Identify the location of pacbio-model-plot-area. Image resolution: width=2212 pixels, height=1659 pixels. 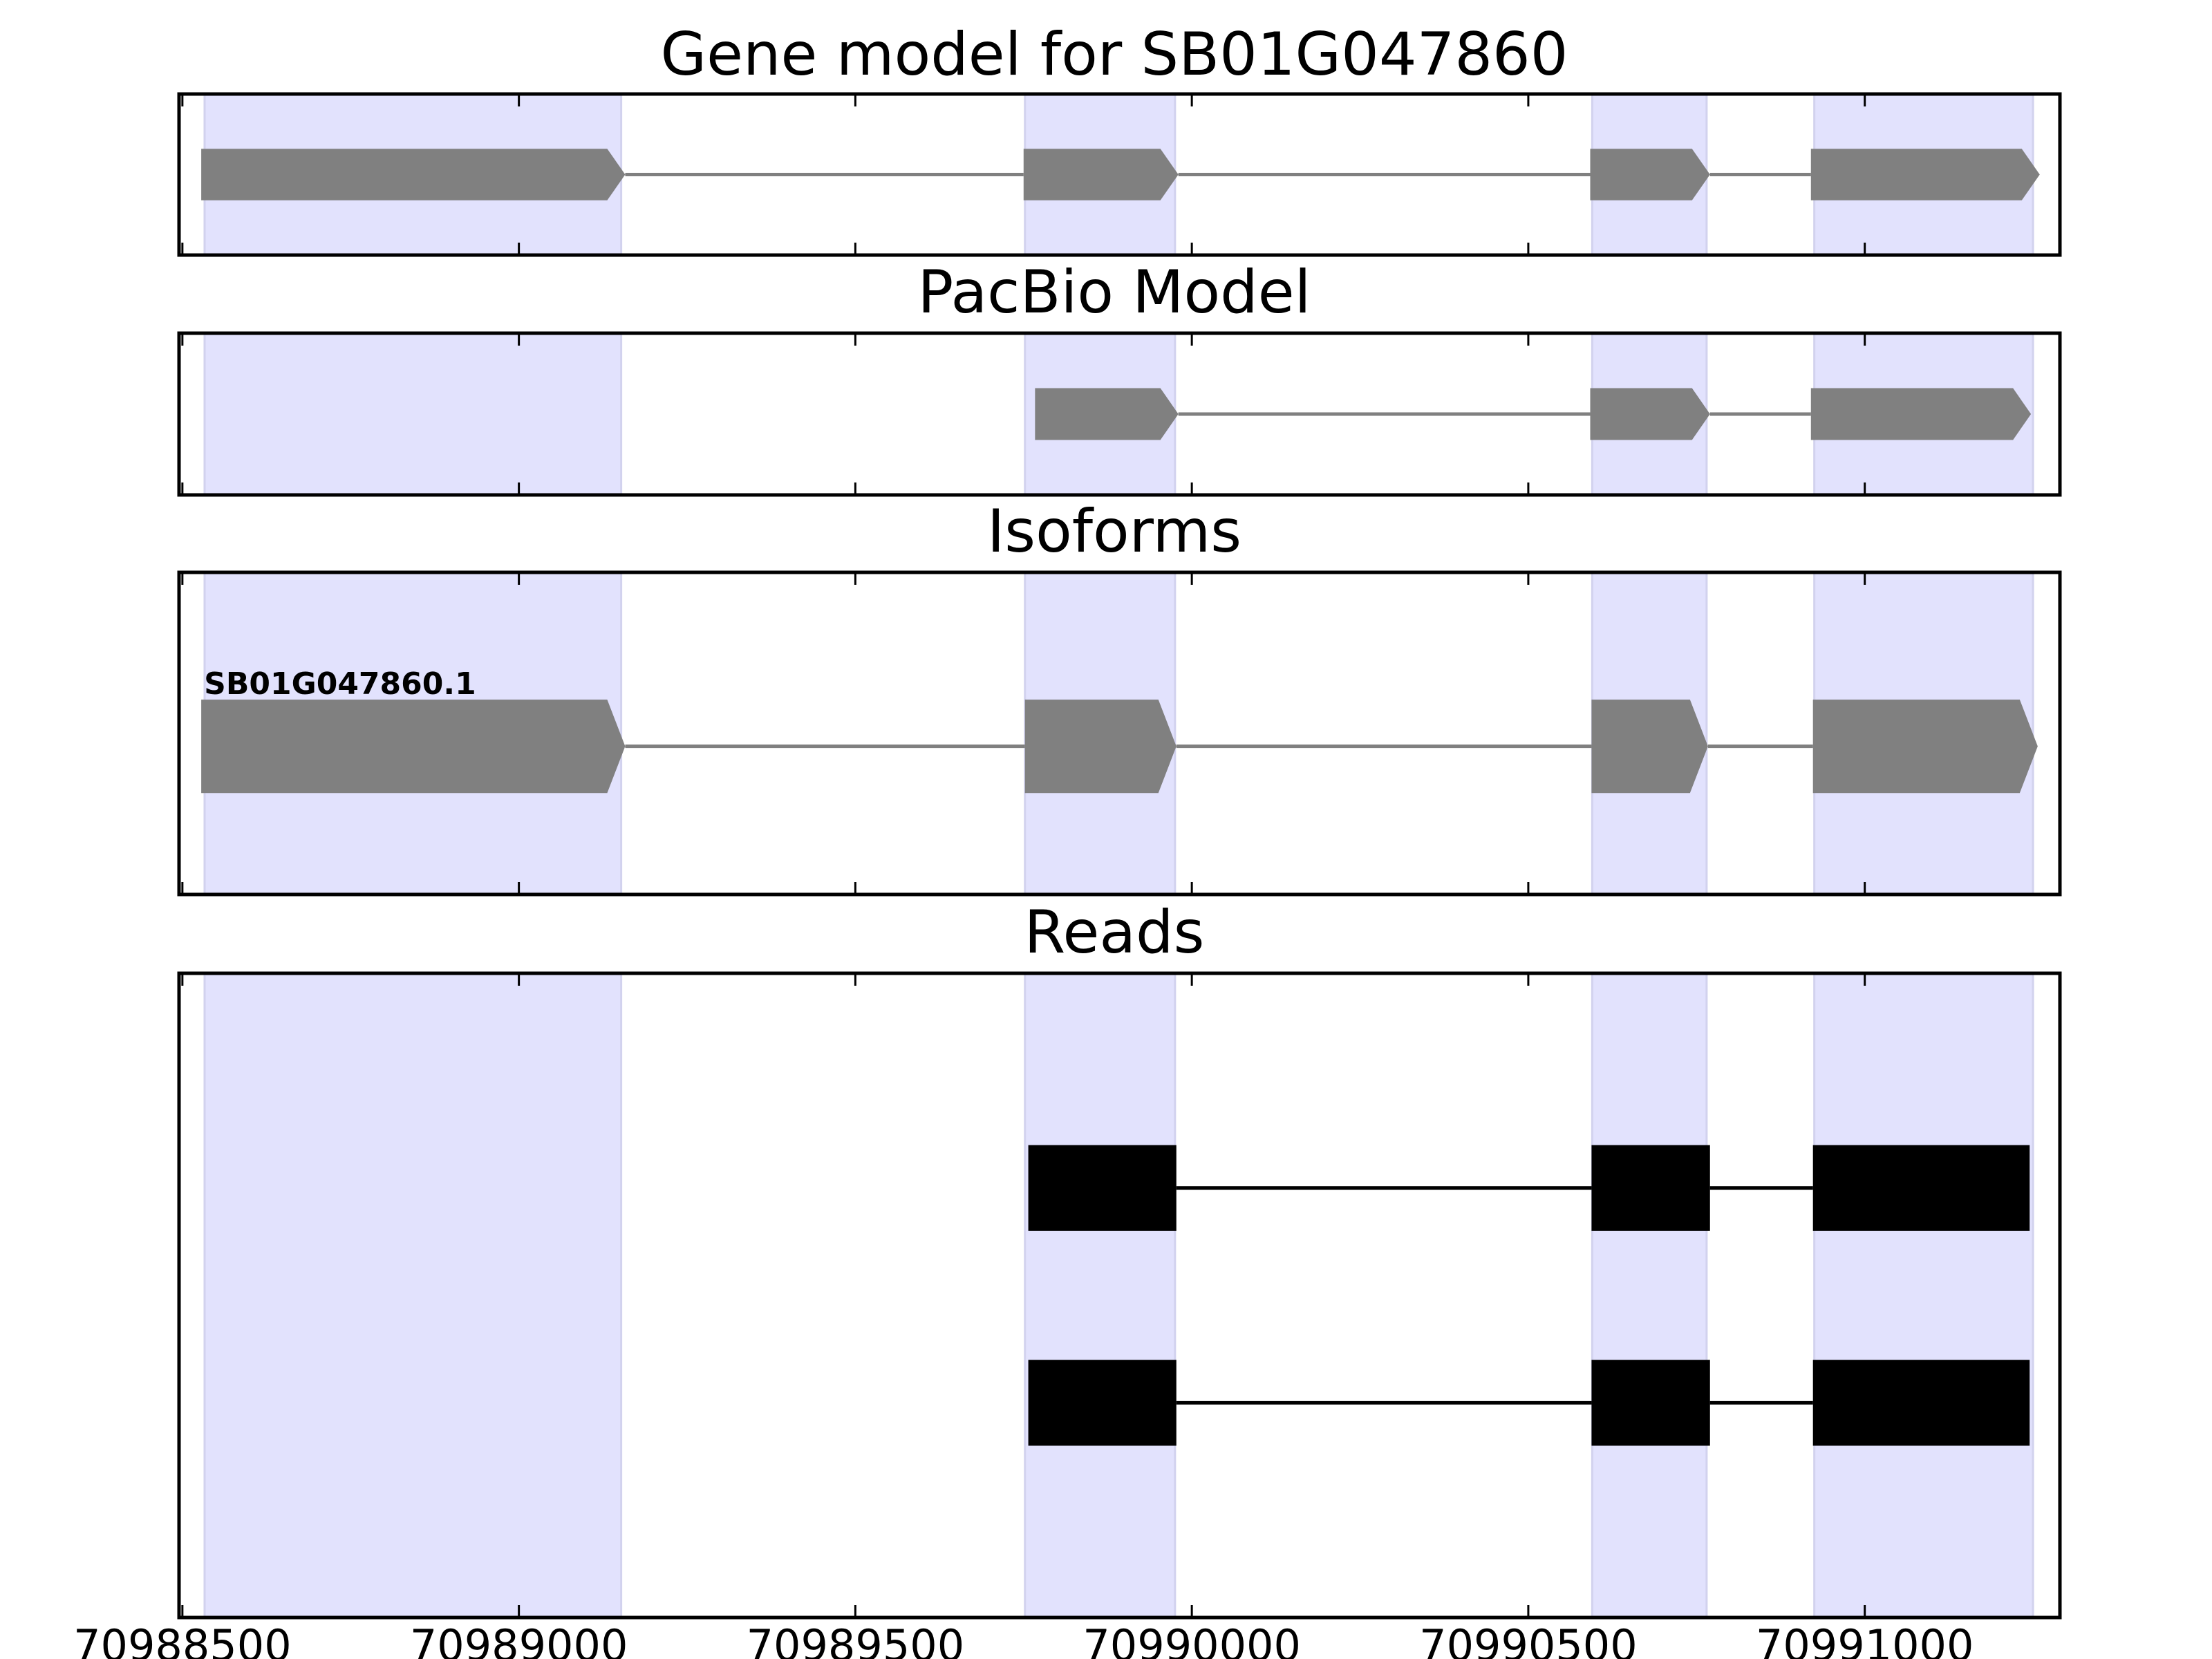
(1119, 414).